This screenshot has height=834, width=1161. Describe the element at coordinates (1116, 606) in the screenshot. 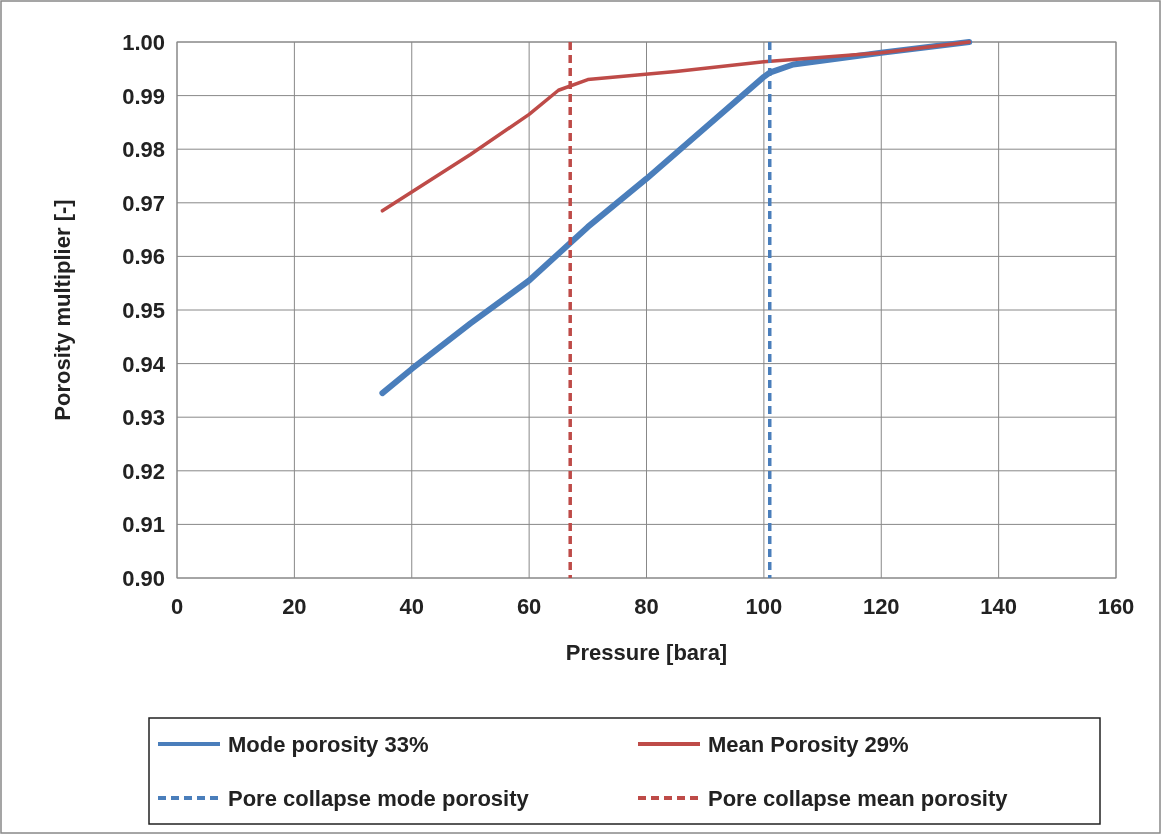

I see `x-tick-label: 160` at that location.